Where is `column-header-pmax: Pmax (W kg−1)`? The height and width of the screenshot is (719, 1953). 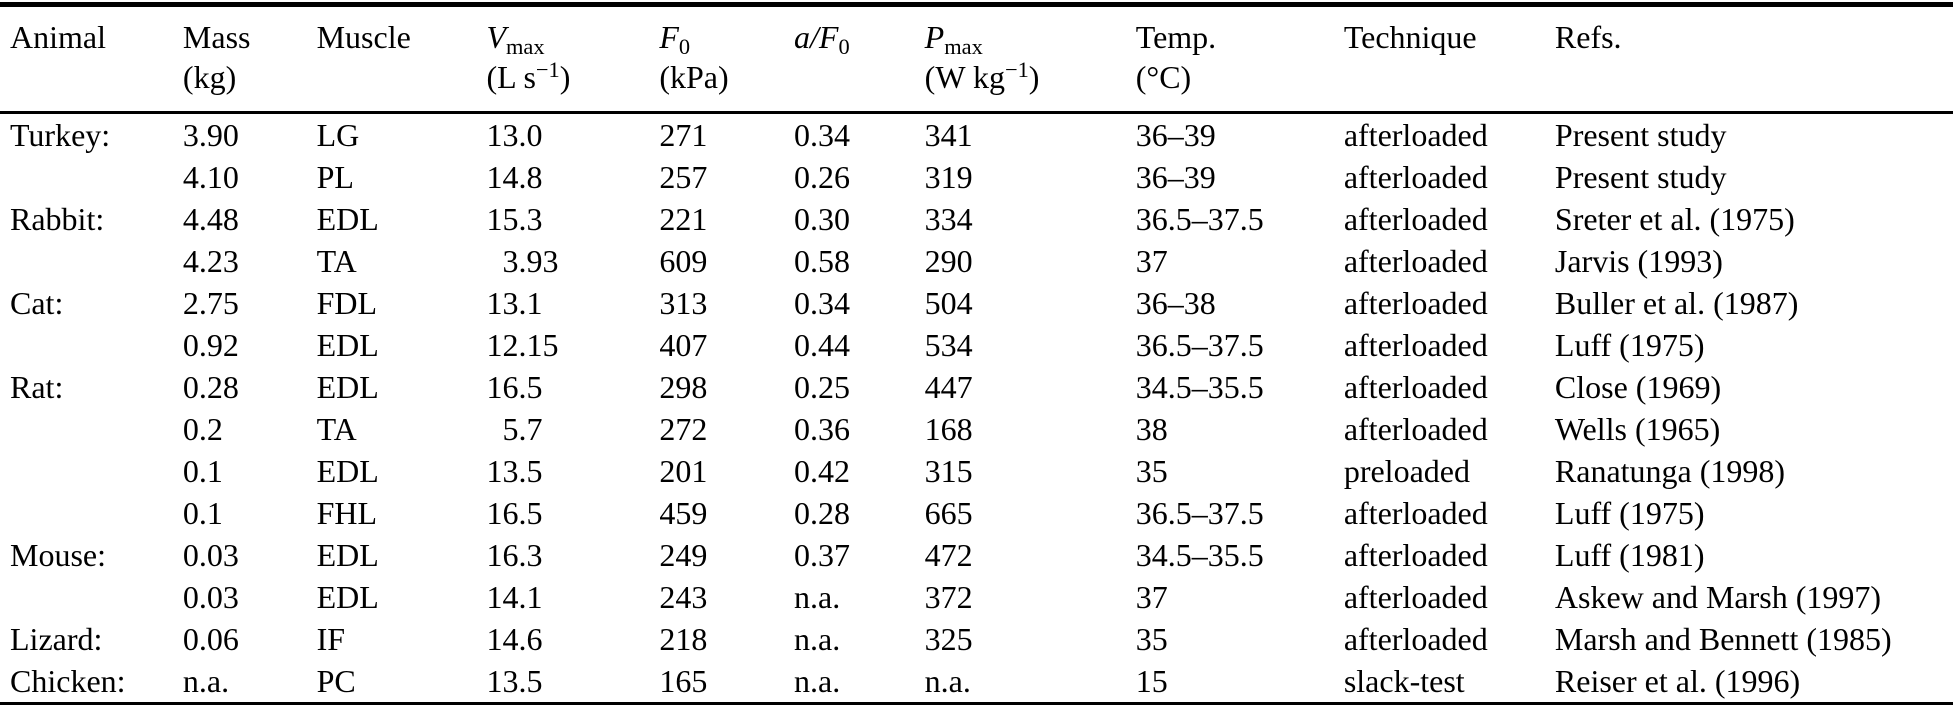
column-header-pmax: Pmax (W kg−1) is located at coordinates (1030, 59).